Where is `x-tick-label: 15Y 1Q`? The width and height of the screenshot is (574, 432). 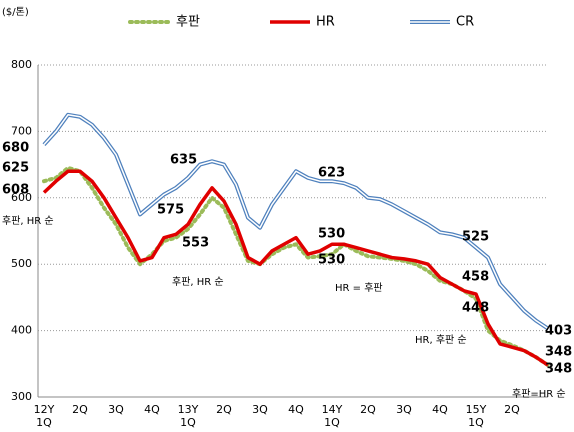 x-tick-label: 15Y 1Q is located at coordinates (476, 416).